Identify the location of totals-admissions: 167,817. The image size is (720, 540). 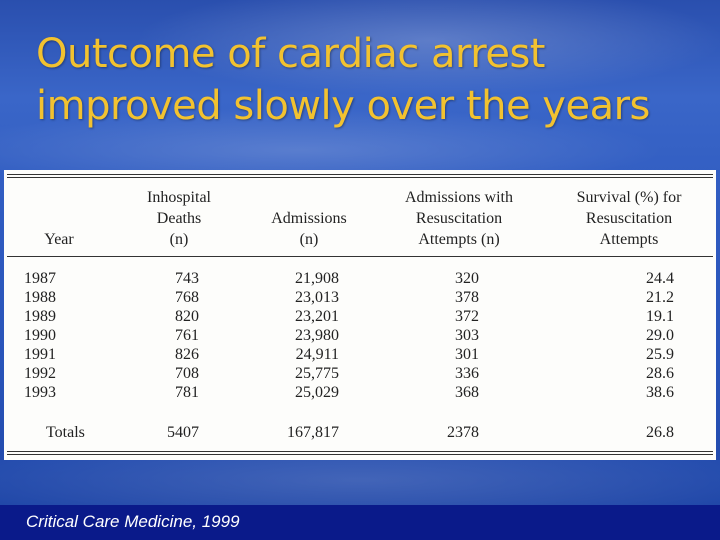
(313, 432).